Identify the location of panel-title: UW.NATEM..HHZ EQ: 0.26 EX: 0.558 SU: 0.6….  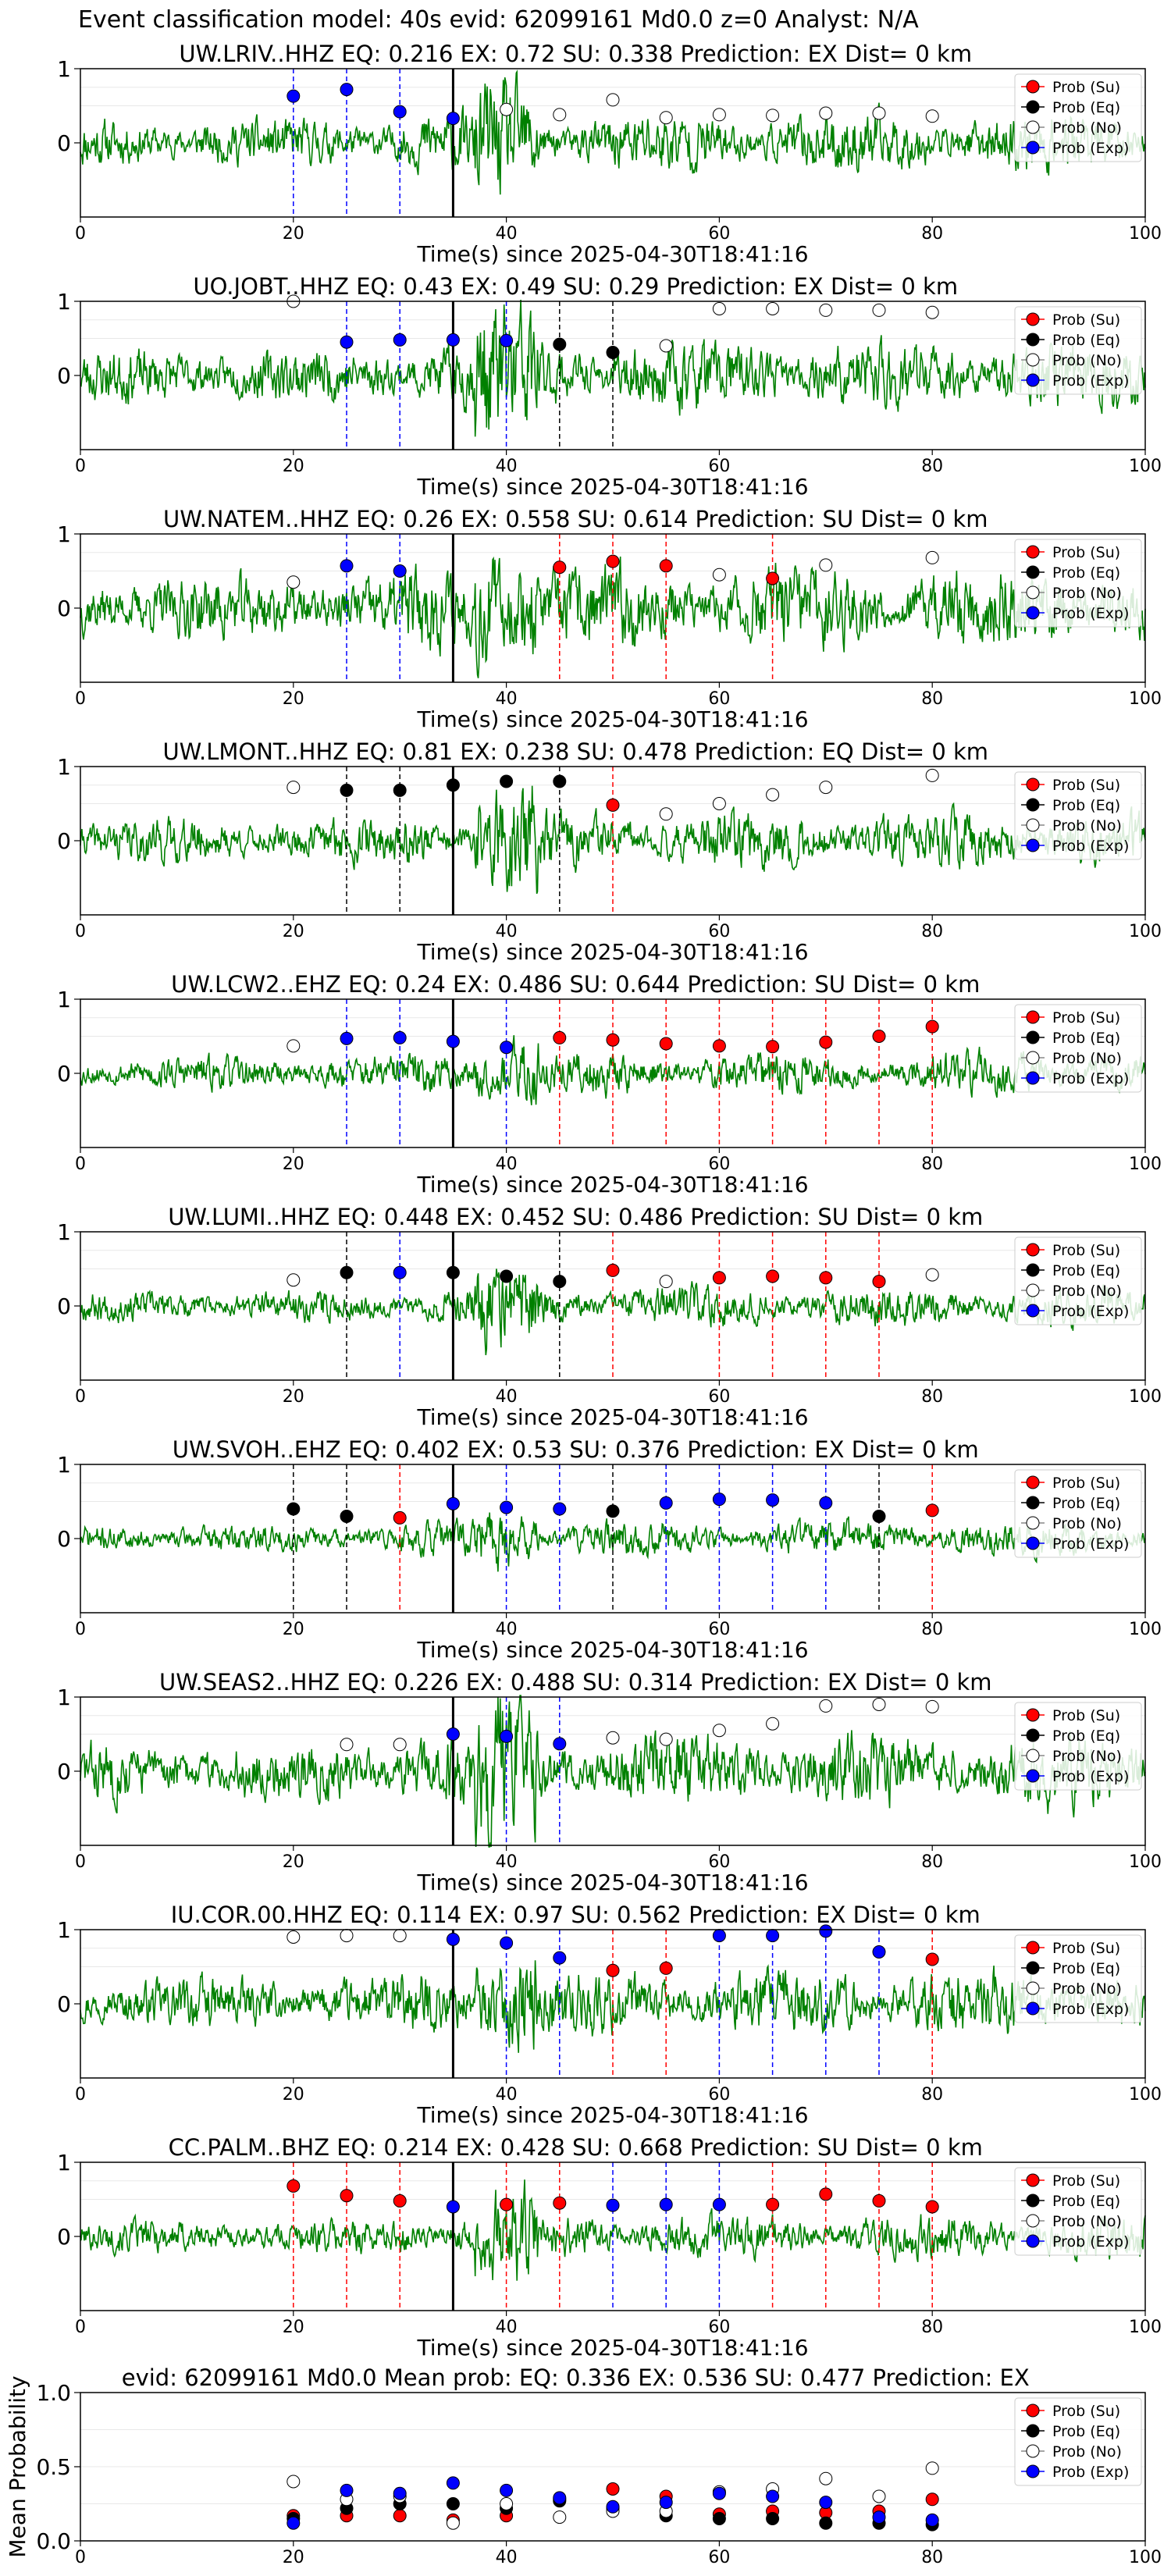
(575, 519).